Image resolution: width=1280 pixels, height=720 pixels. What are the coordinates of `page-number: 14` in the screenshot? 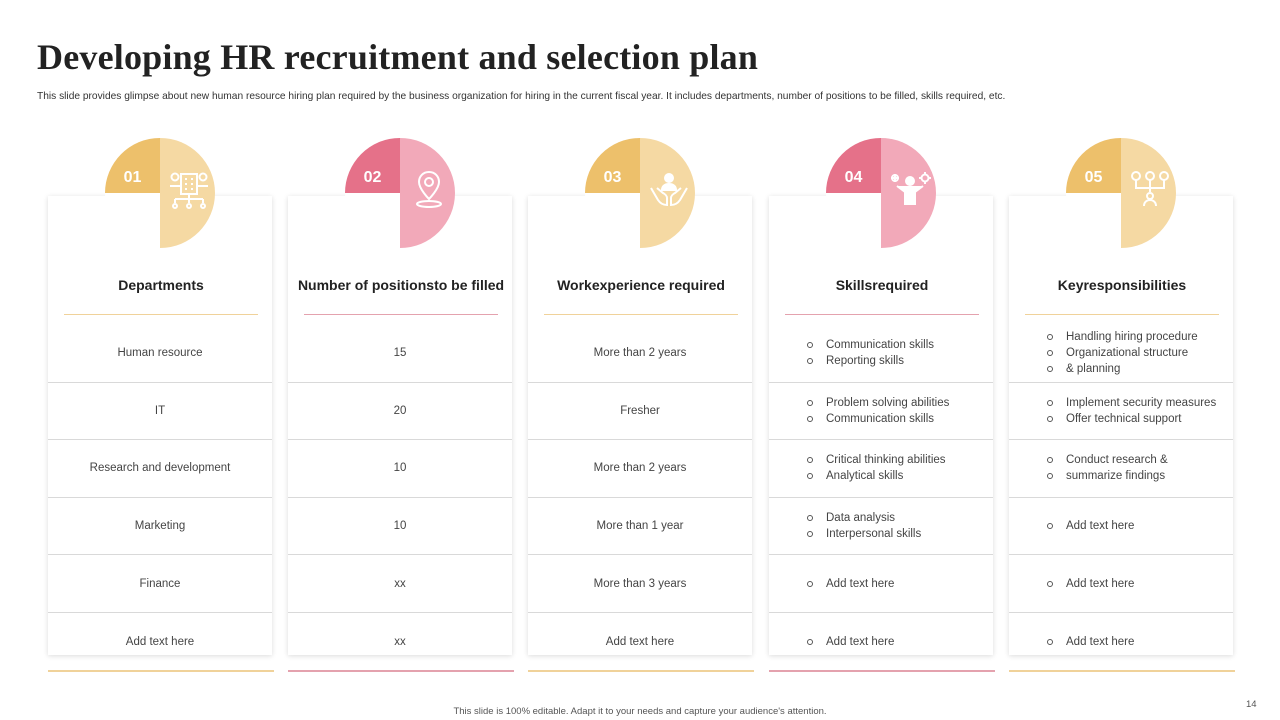 It's located at (1251, 704).